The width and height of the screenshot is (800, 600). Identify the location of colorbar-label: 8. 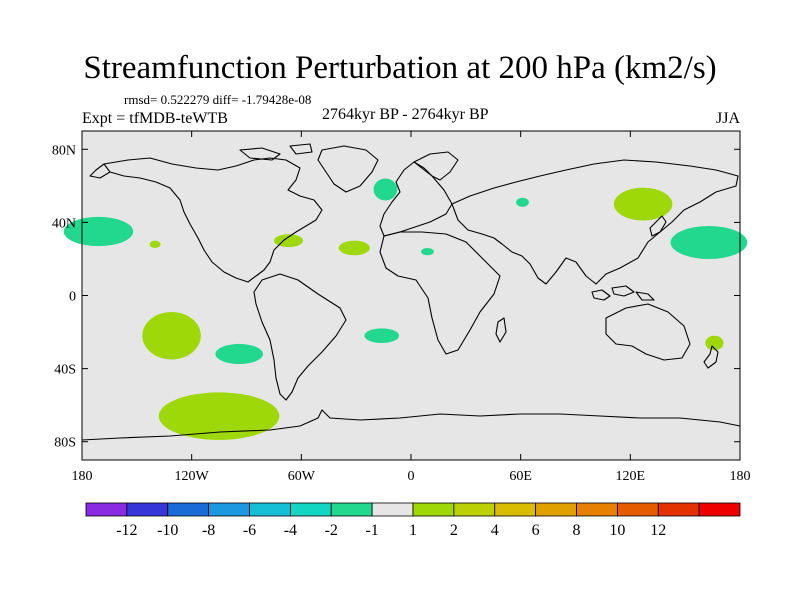
(577, 530).